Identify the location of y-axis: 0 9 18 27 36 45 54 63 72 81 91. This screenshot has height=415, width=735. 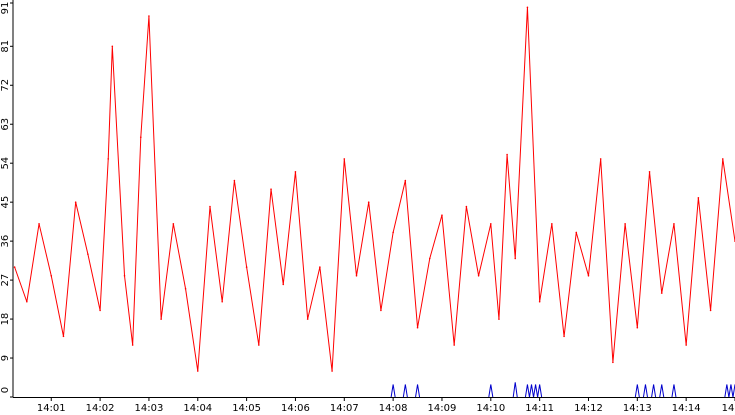
(6, 200).